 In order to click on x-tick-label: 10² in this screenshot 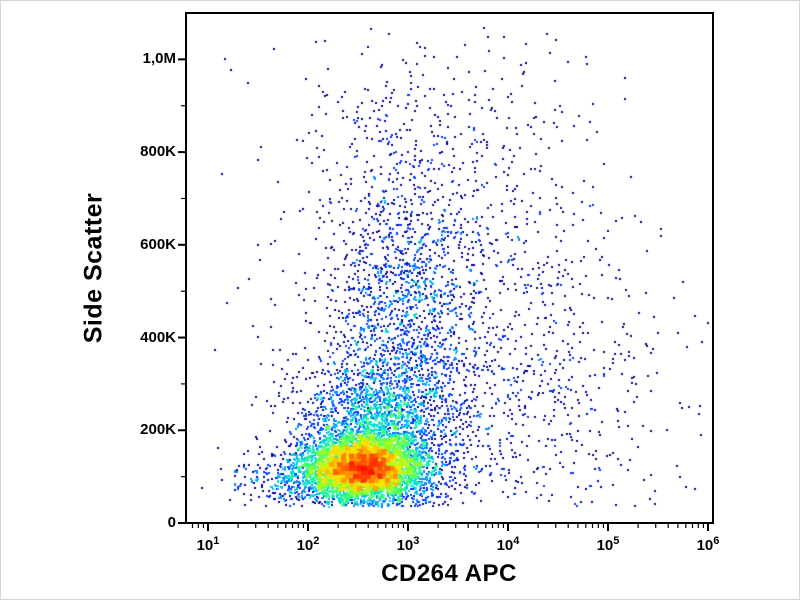, I will do `click(308, 544)`.